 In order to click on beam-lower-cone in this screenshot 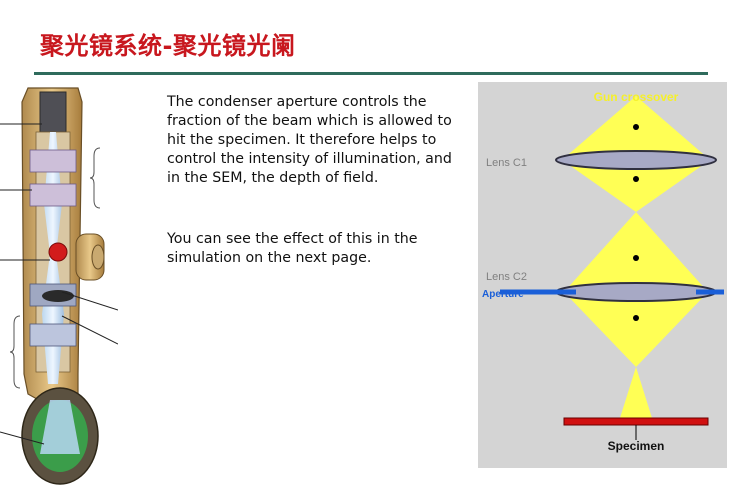, I will do `click(636, 392)`.